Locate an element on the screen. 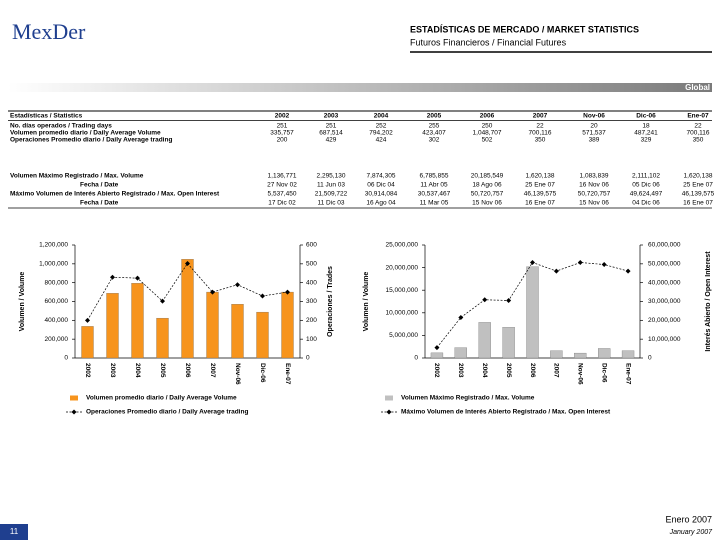 Image resolution: width=720 pixels, height=540 pixels. y-tick-label: 15,000,000 is located at coordinates (401, 290).